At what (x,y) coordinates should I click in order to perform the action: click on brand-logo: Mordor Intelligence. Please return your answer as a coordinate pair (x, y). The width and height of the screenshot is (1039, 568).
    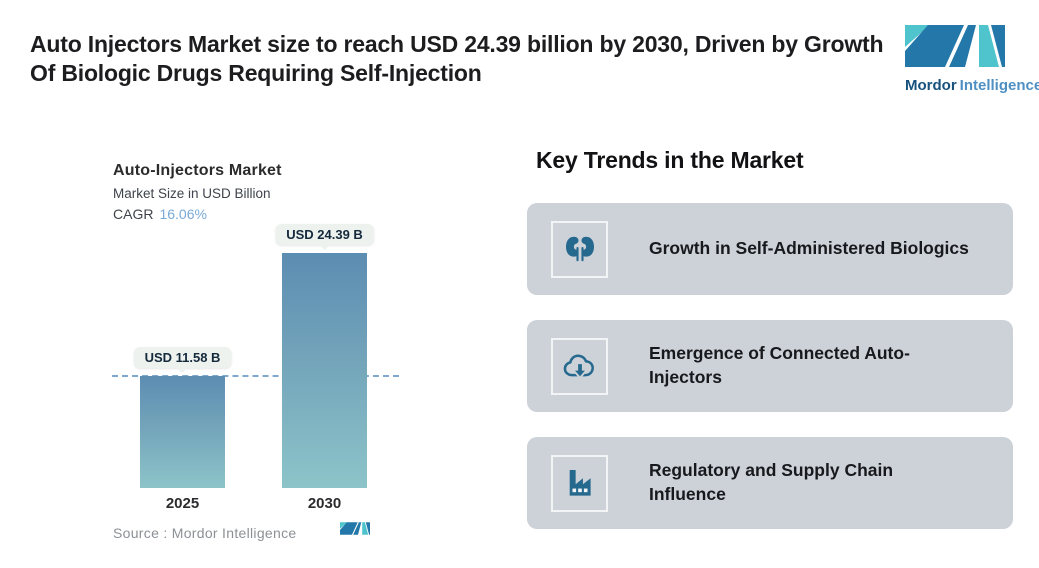
    Looking at the image, I should click on (972, 59).